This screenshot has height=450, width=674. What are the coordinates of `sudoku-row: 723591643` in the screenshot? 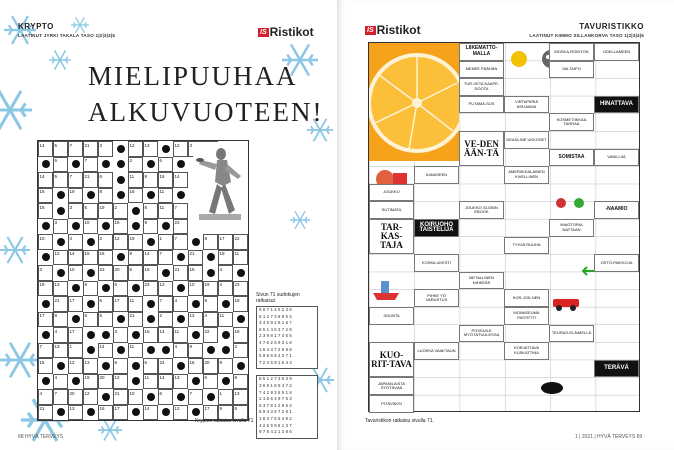 It's located at (276, 363).